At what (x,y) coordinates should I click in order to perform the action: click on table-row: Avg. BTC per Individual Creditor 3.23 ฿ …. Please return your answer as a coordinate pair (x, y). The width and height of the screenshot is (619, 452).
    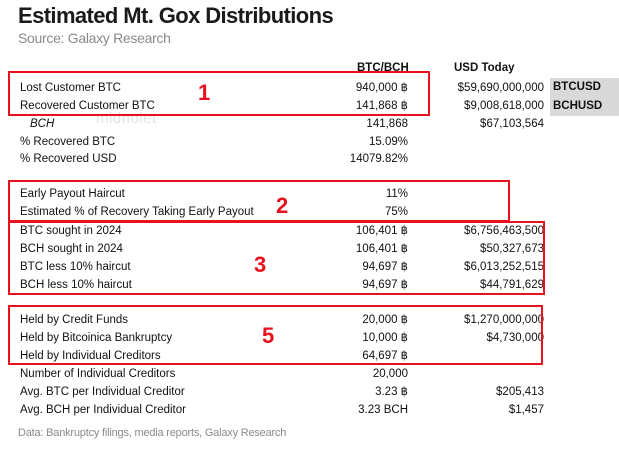
    Looking at the image, I should click on (309, 392).